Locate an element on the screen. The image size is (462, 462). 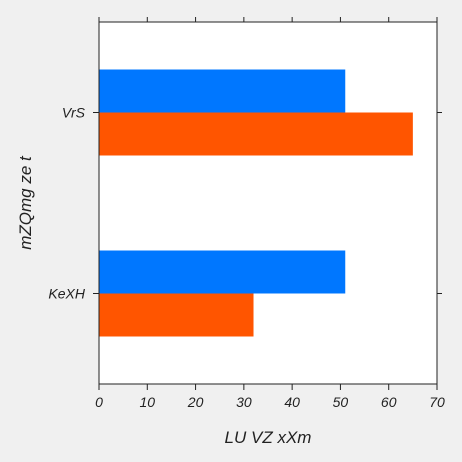
y-axis-title: mZQmg ze t is located at coordinates (25, 202).